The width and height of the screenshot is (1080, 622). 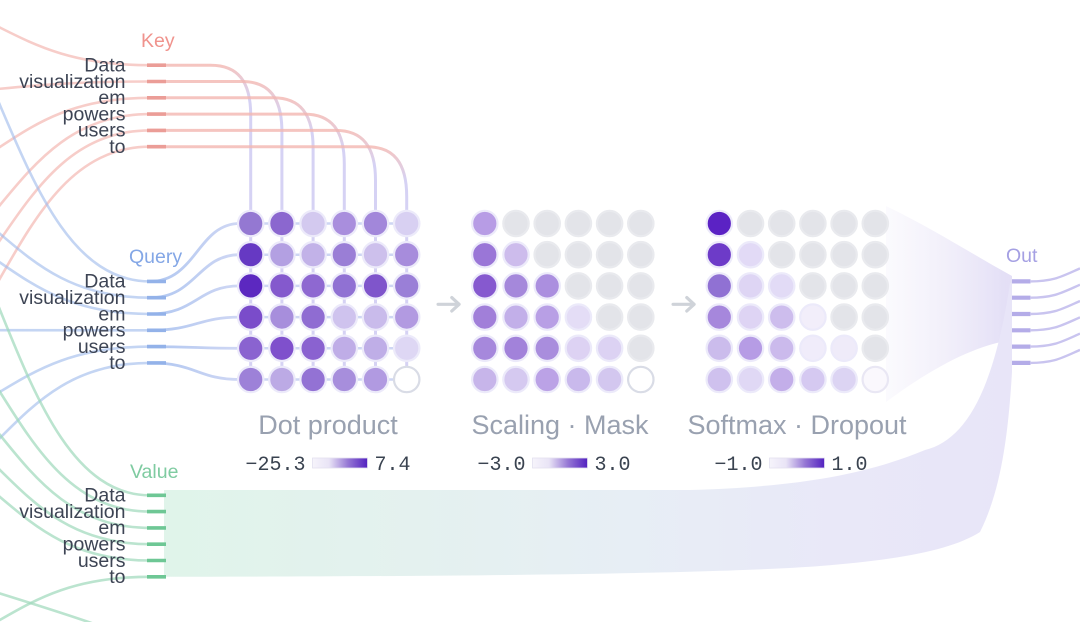 I want to click on svg-text: −1.0, so click(x=738, y=465).